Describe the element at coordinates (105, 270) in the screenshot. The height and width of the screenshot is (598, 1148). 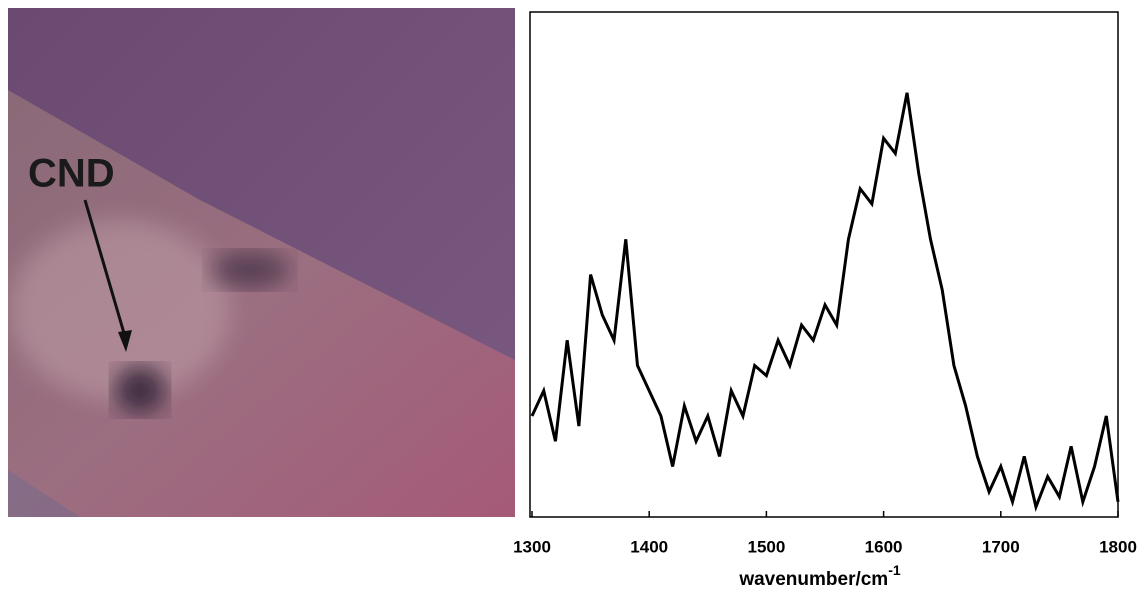
I see `annotation-arrow` at that location.